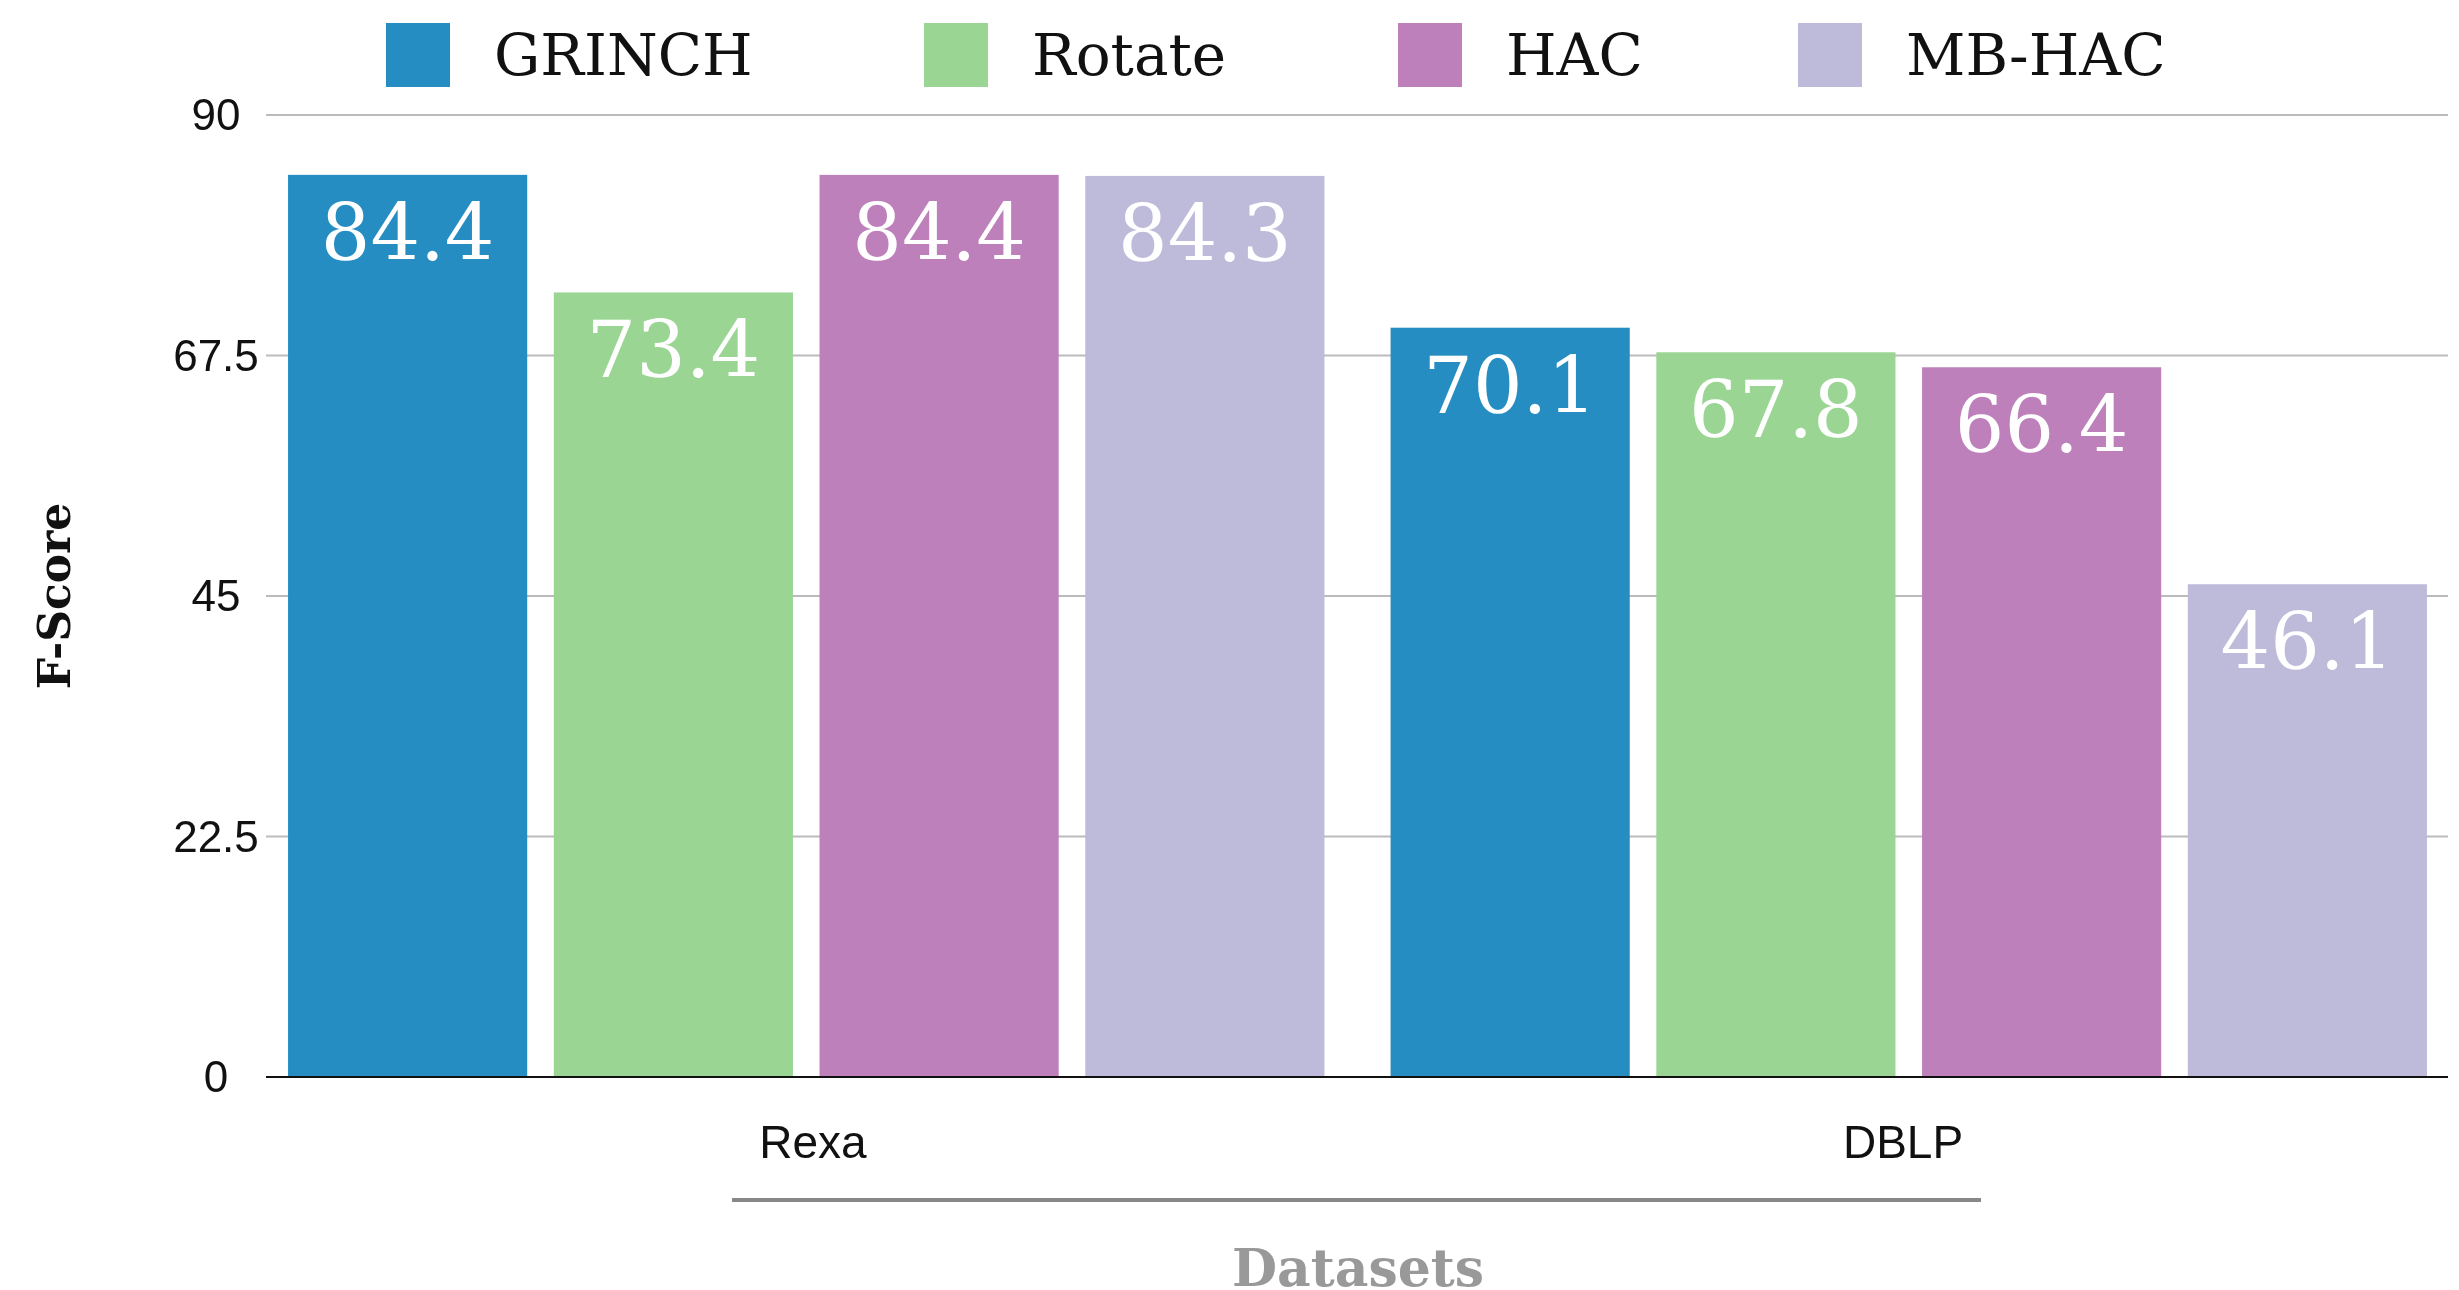  I want to click on legend-label: Rotate, so click(1129, 55).